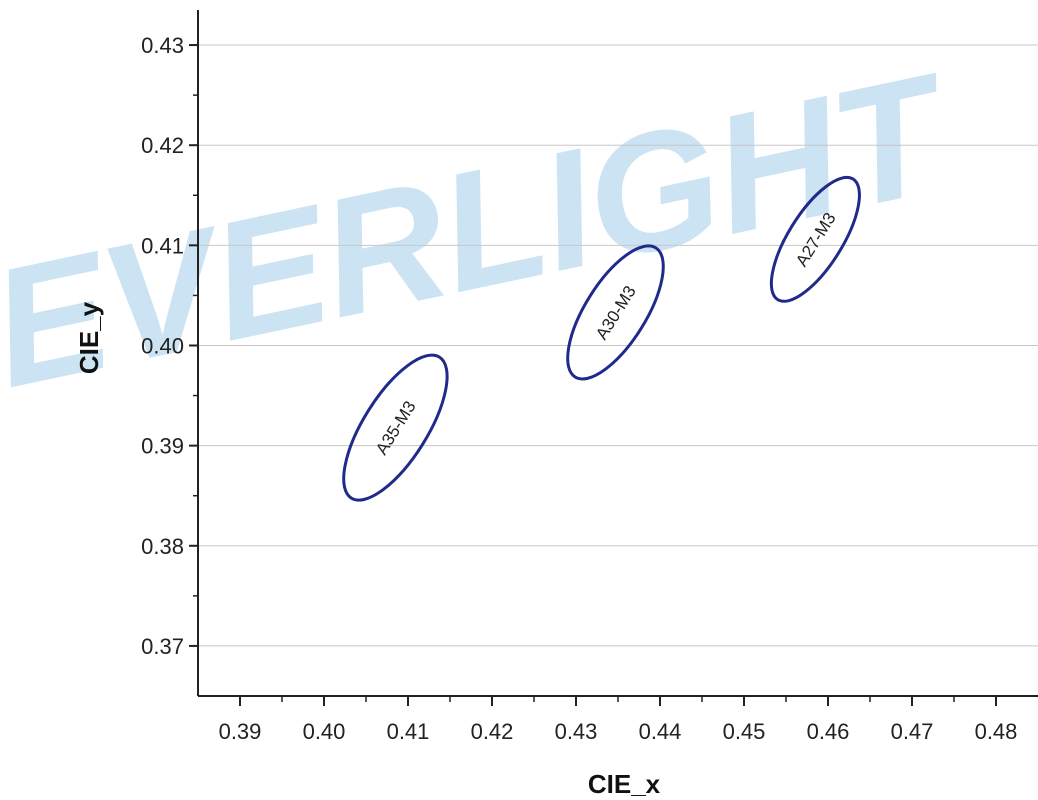 This screenshot has width=1038, height=800. Describe the element at coordinates (162, 45) in the screenshot. I see `y-tick-label: 0.43` at that location.